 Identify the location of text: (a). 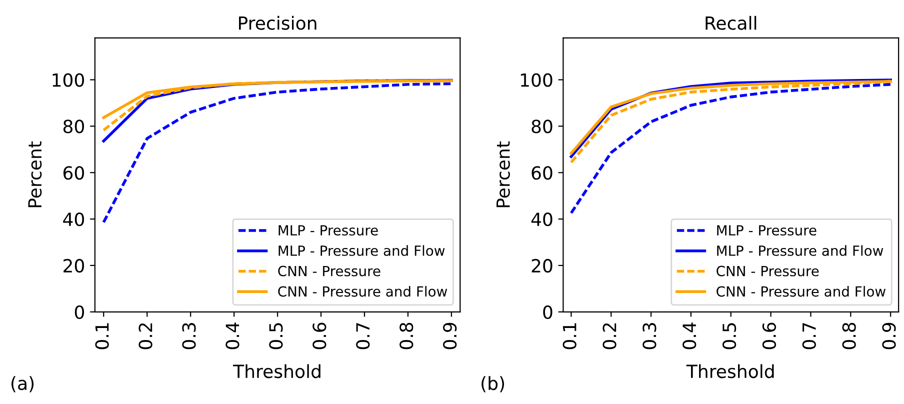
(22, 384).